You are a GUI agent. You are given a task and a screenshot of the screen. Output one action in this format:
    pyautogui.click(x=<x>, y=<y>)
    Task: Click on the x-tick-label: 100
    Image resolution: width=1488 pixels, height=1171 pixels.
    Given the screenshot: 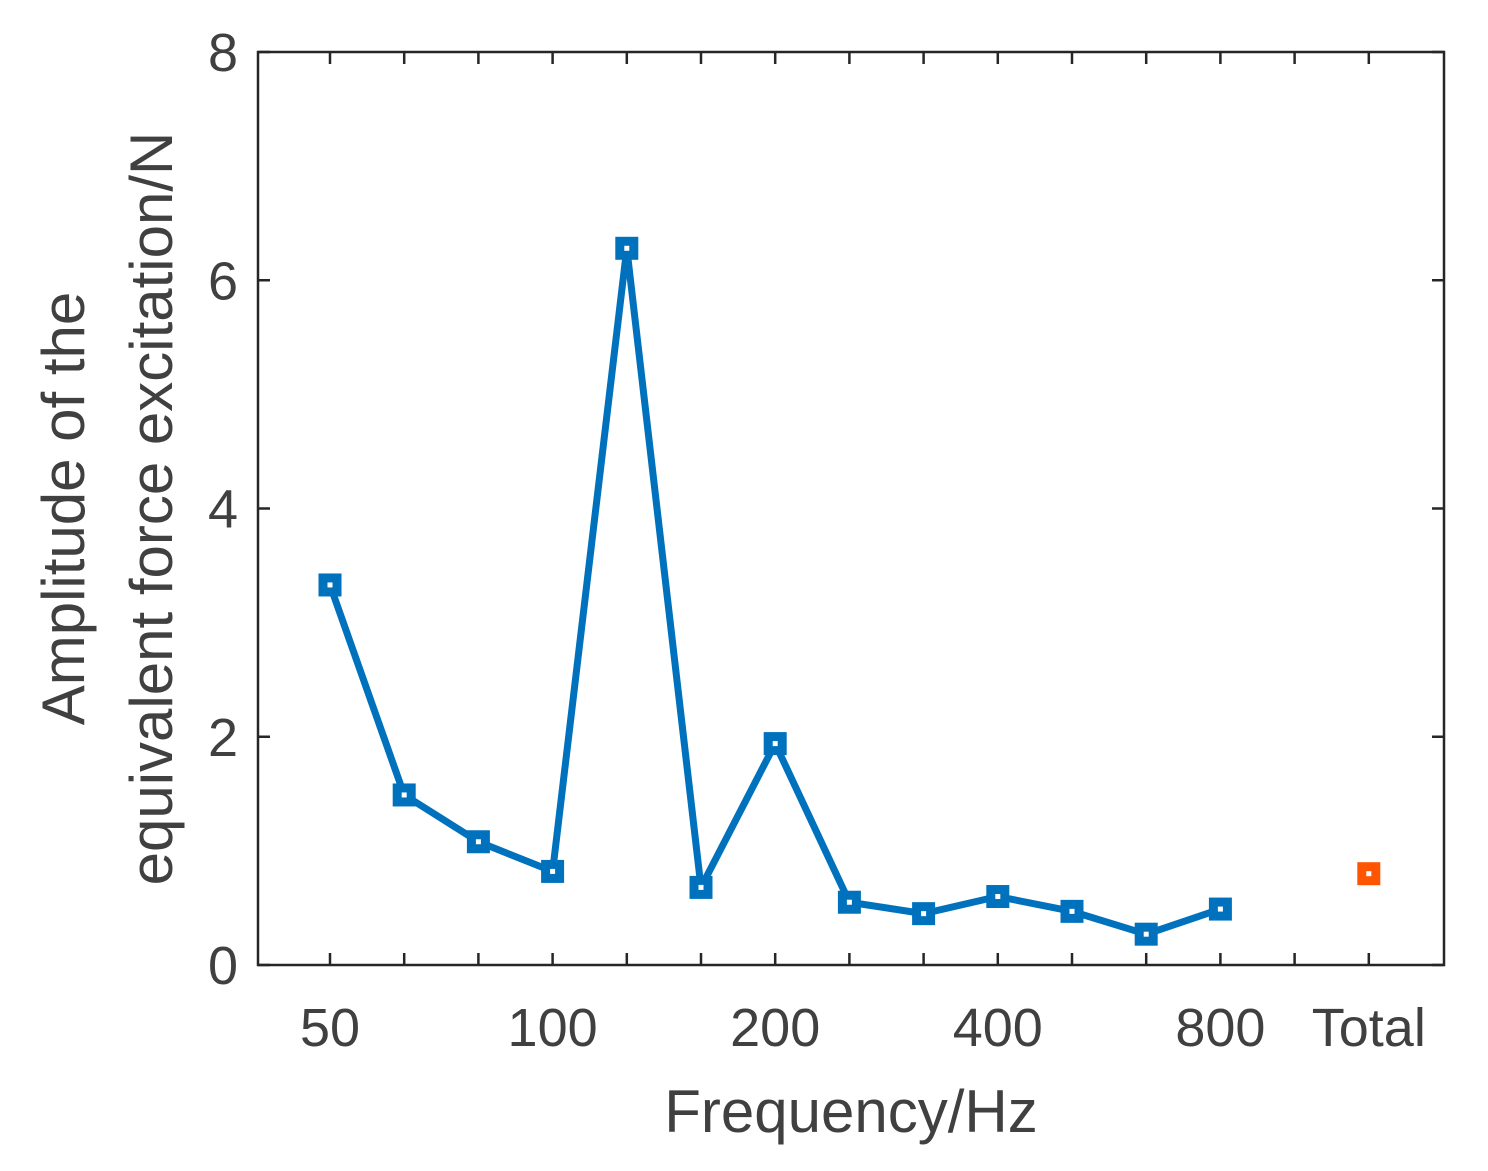 What is the action you would take?
    pyautogui.click(x=553, y=1028)
    